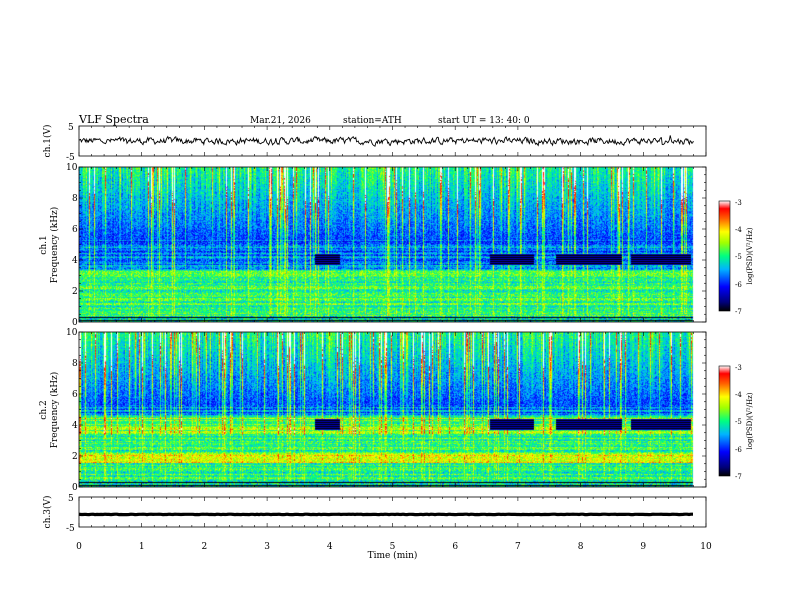  I want to click on ch2-spec-yticklabels: 0 2 4 6 8 10, so click(72, 410).